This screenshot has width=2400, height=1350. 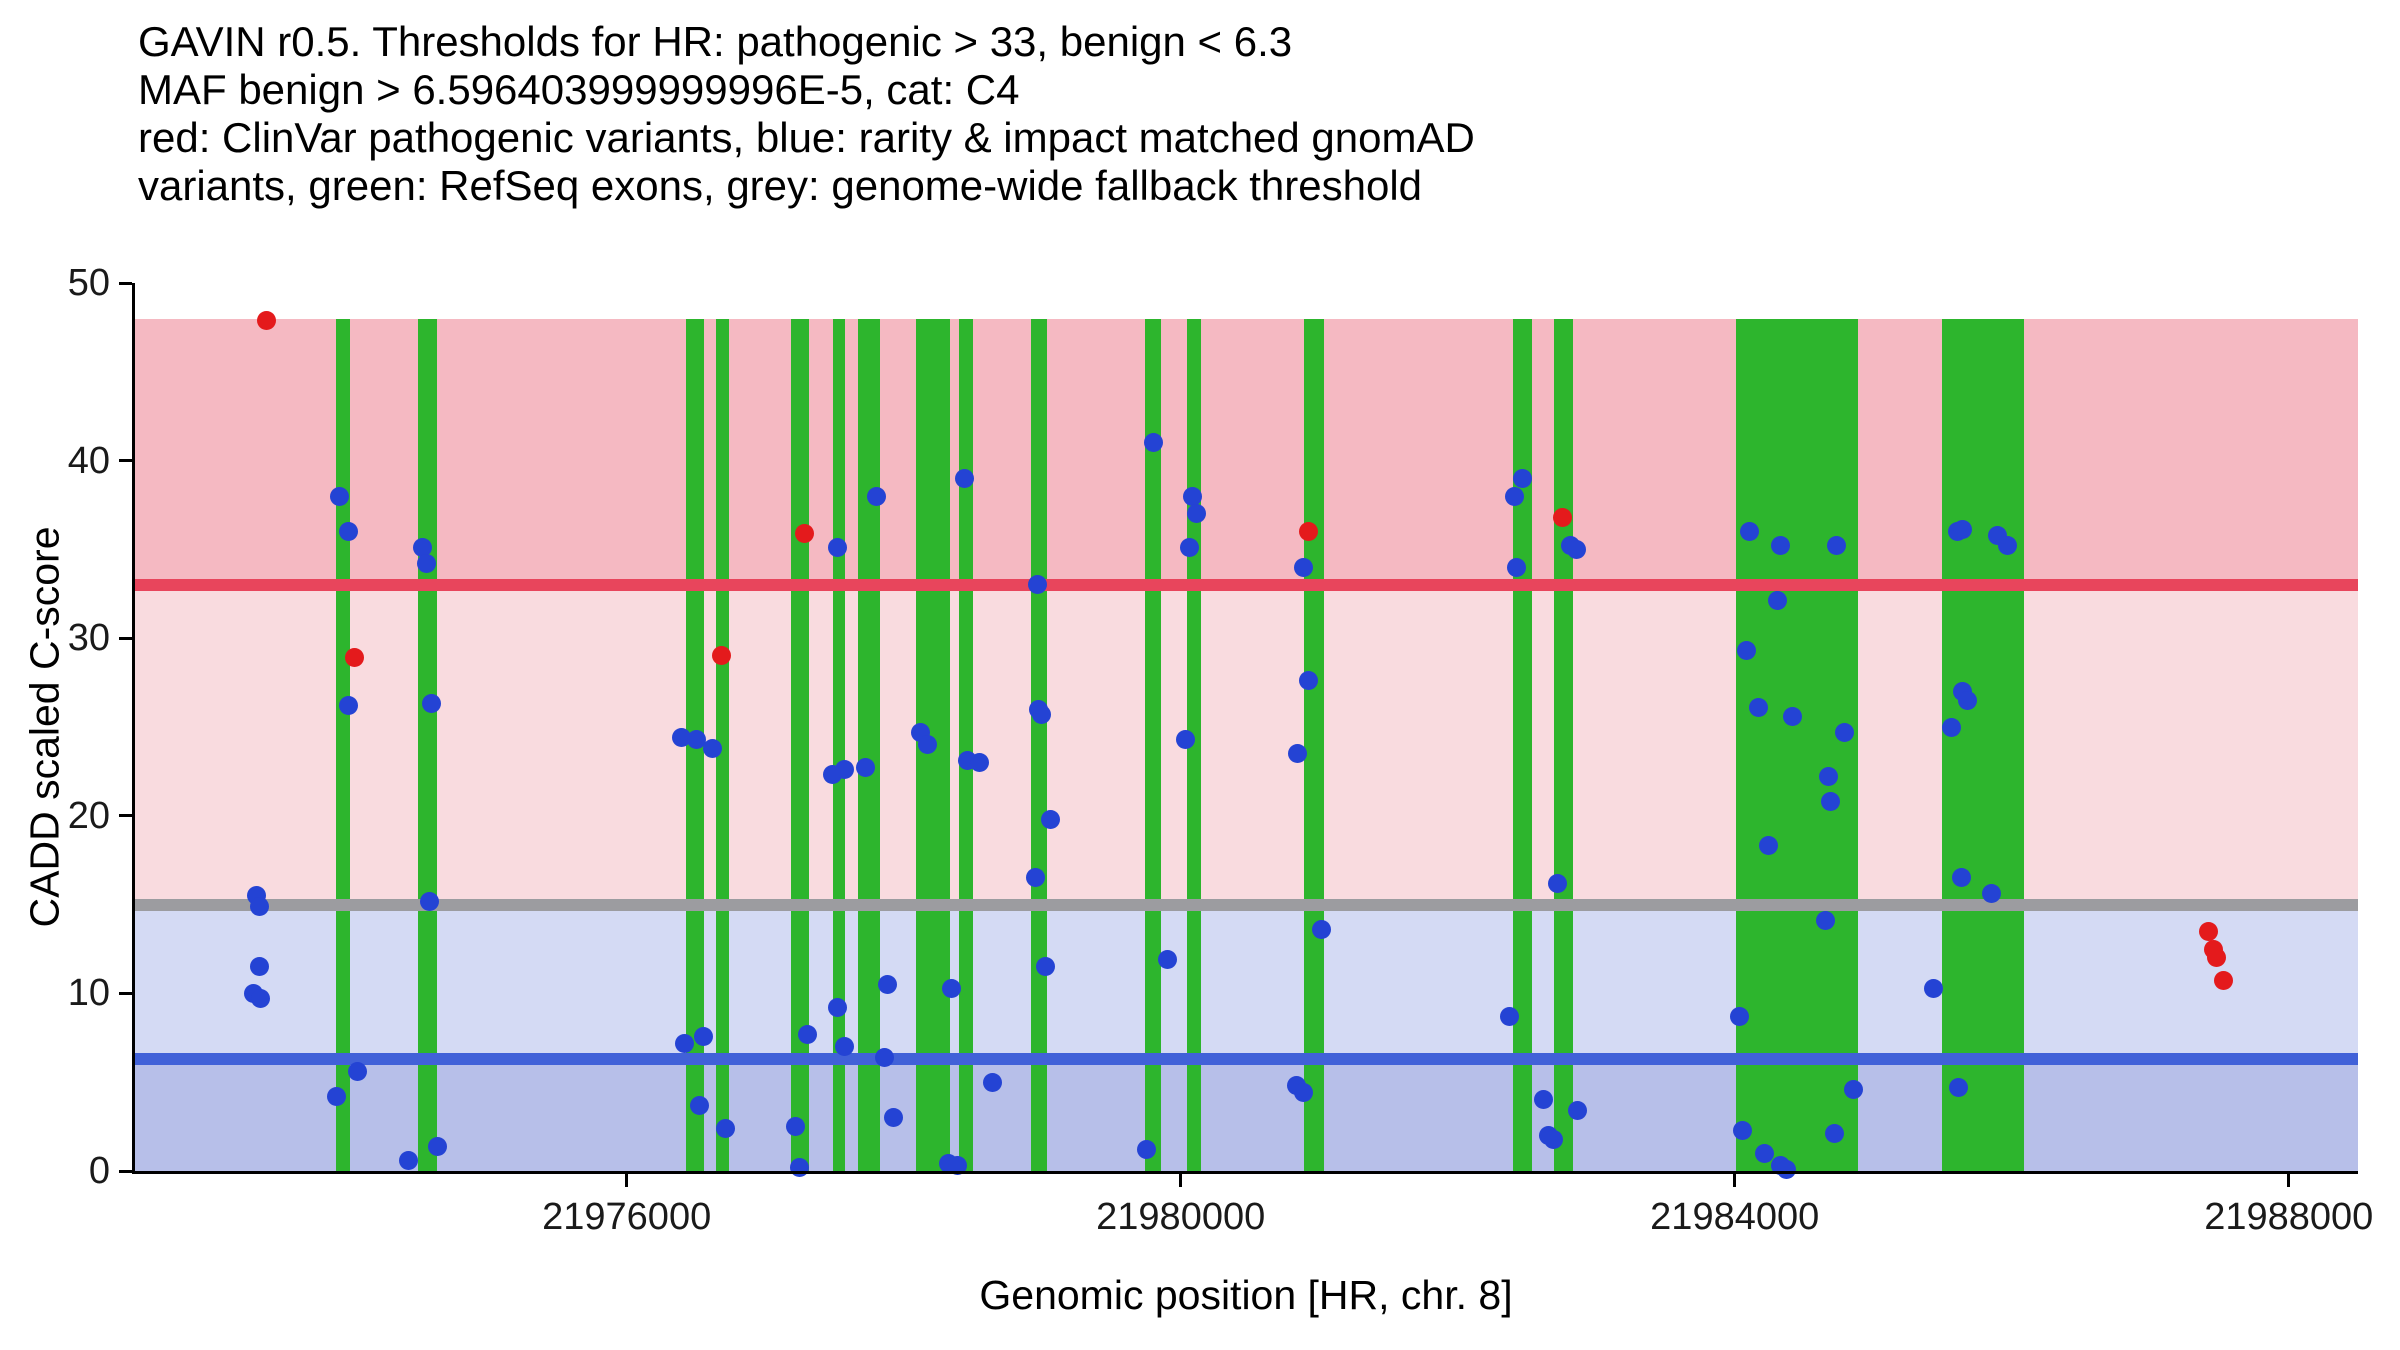 I want to click on y-tick-label: 50, so click(x=88, y=283).